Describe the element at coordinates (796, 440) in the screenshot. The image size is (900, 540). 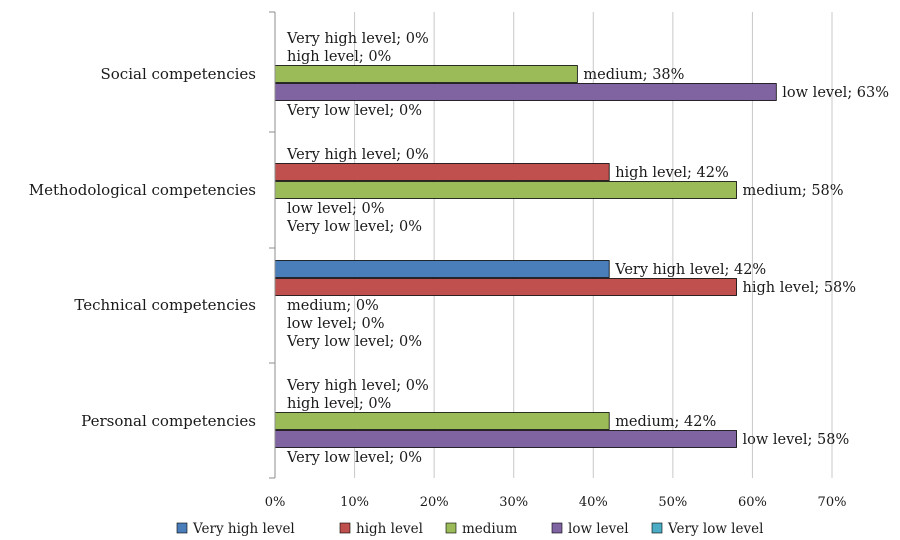
I see `data-label: low level; 58%` at that location.